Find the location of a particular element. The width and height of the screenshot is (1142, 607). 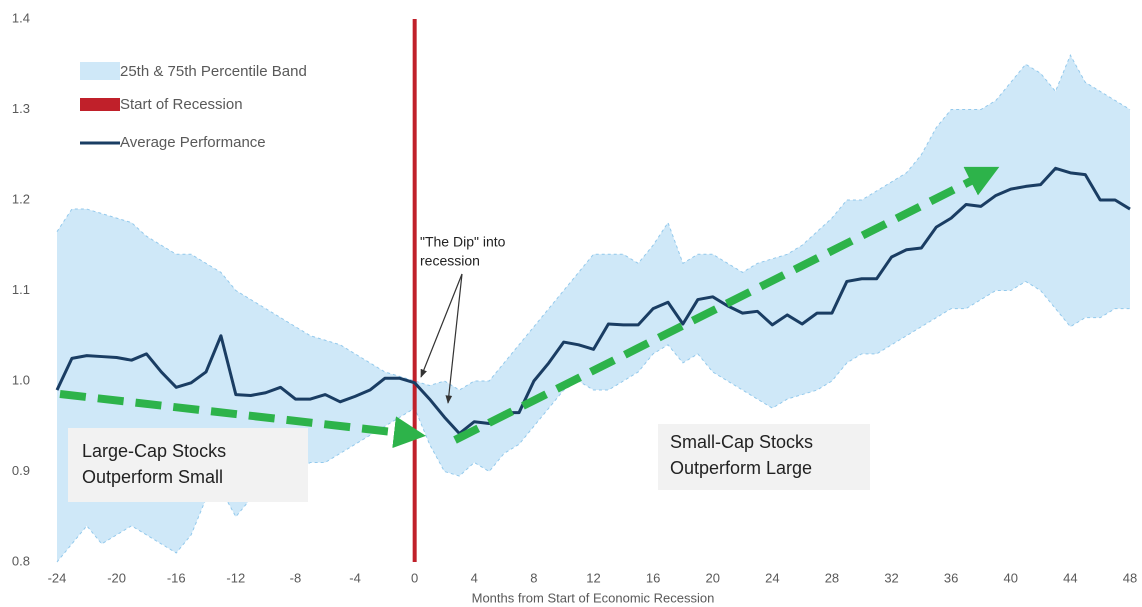

x-tick-label: 48 is located at coordinates (1130, 577).